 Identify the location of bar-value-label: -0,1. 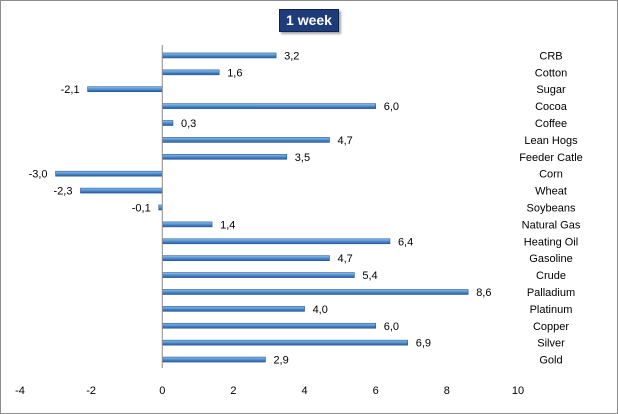
(141, 209).